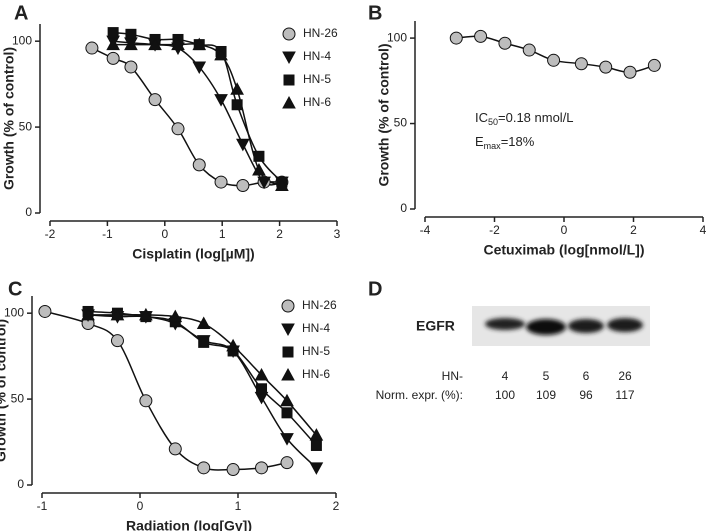  What do you see at coordinates (21, 13) in the screenshot?
I see `panel-label: A` at bounding box center [21, 13].